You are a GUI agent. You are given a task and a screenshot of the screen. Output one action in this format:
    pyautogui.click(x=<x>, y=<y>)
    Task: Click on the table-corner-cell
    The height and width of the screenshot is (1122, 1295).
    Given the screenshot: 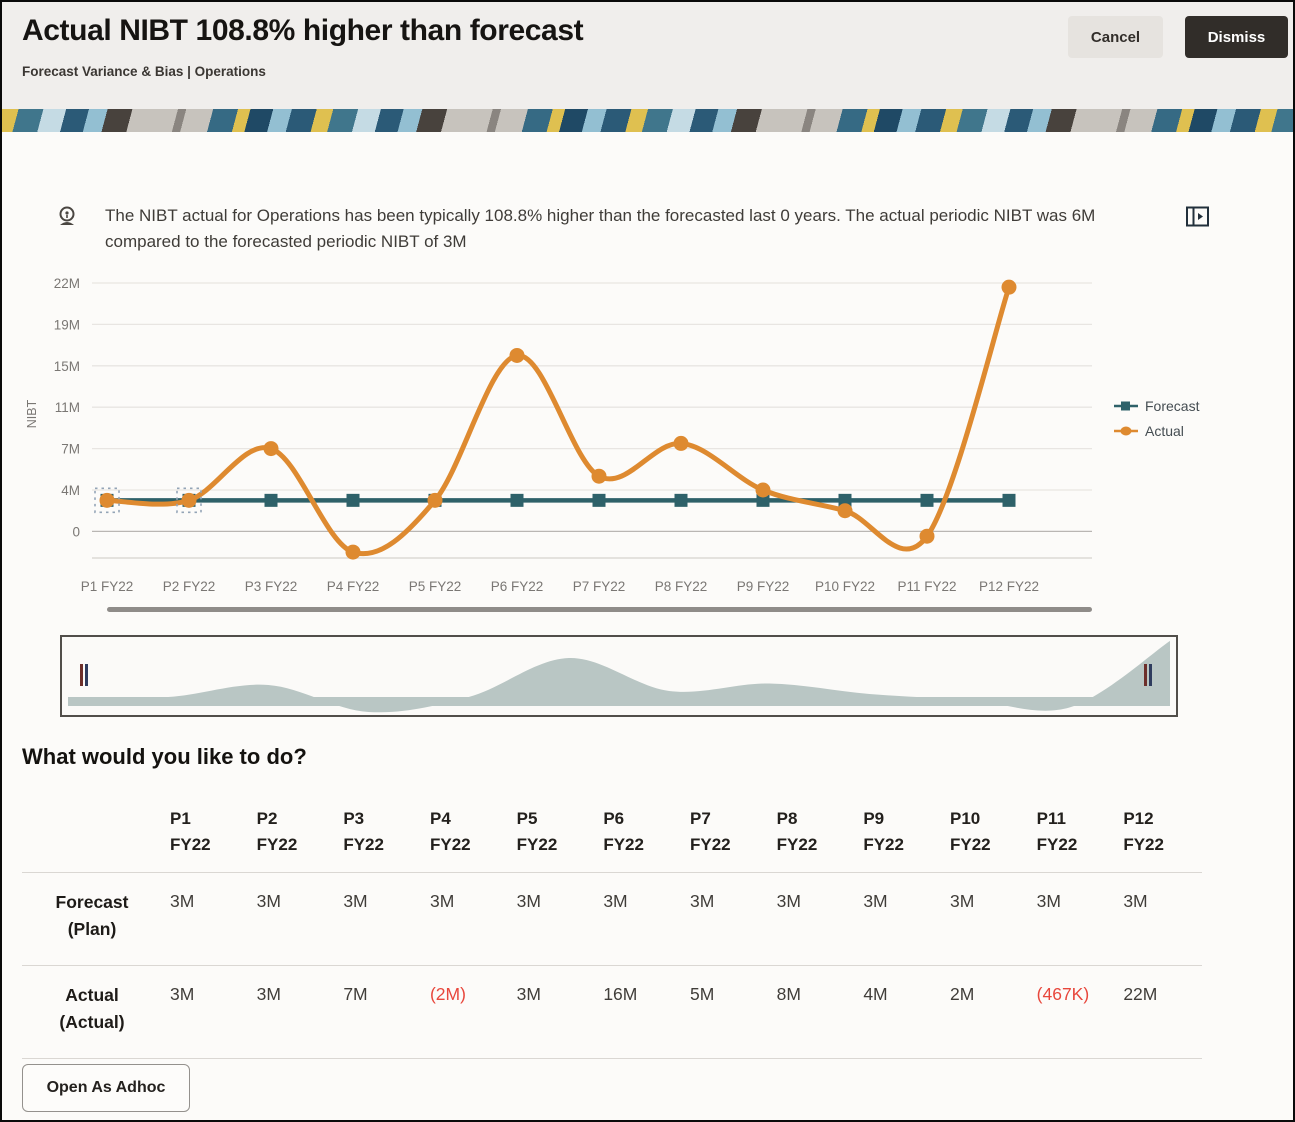 What is the action you would take?
    pyautogui.click(x=92, y=832)
    